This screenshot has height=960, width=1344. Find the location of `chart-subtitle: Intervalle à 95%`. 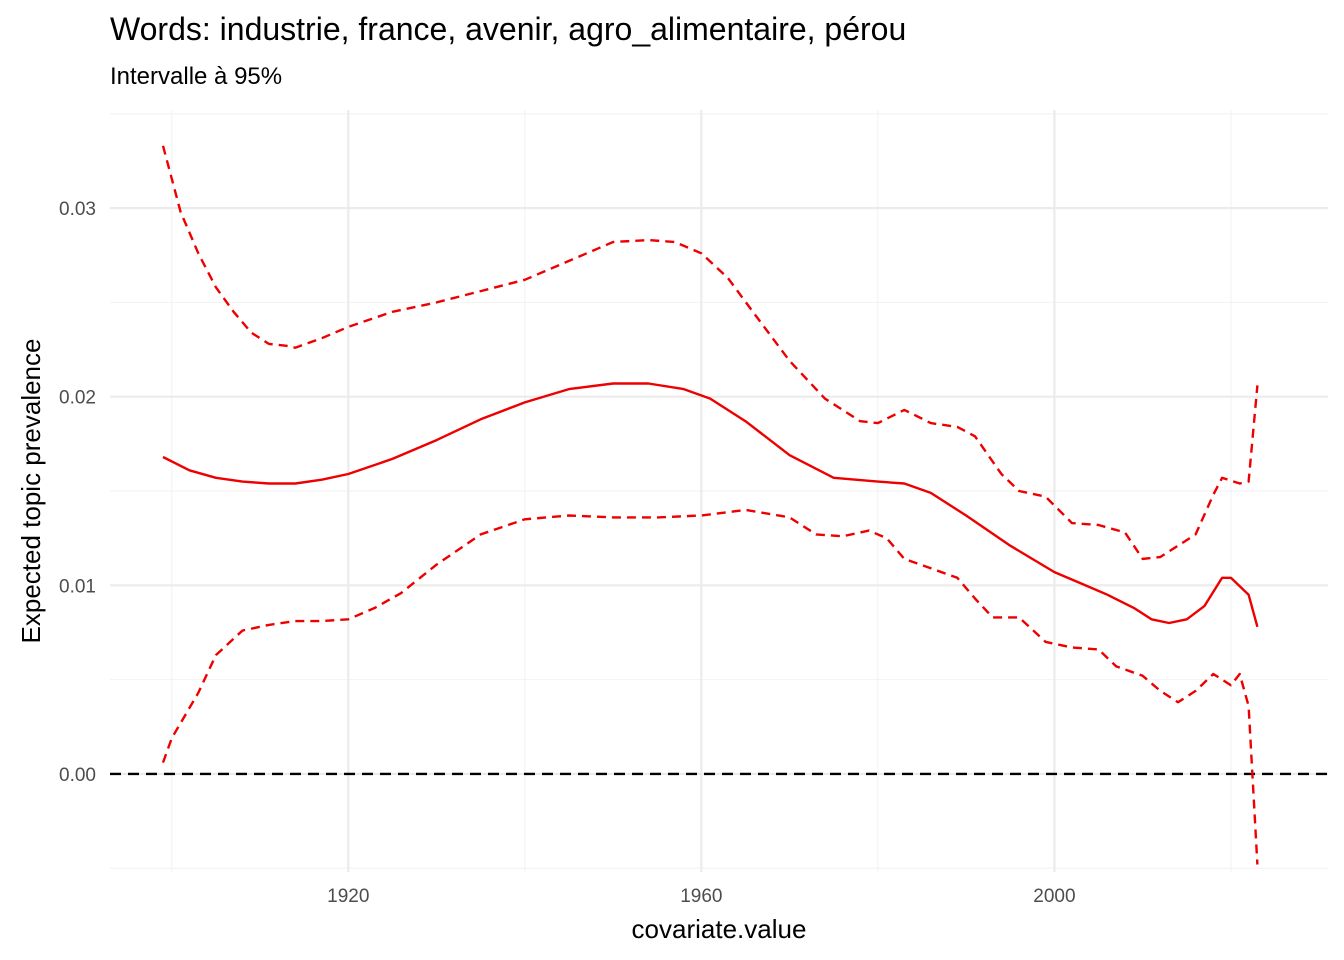

chart-subtitle: Intervalle à 95% is located at coordinates (196, 76).